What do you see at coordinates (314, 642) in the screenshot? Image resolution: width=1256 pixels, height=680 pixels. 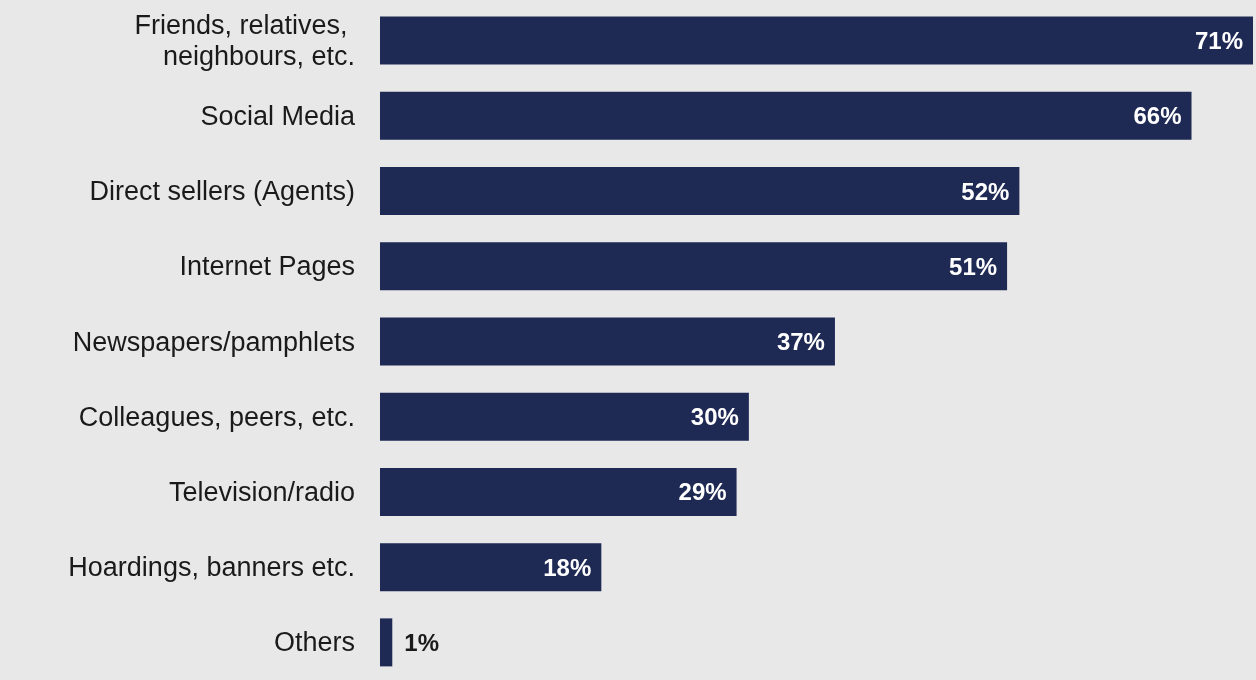 I see `y-tick-label: Others` at bounding box center [314, 642].